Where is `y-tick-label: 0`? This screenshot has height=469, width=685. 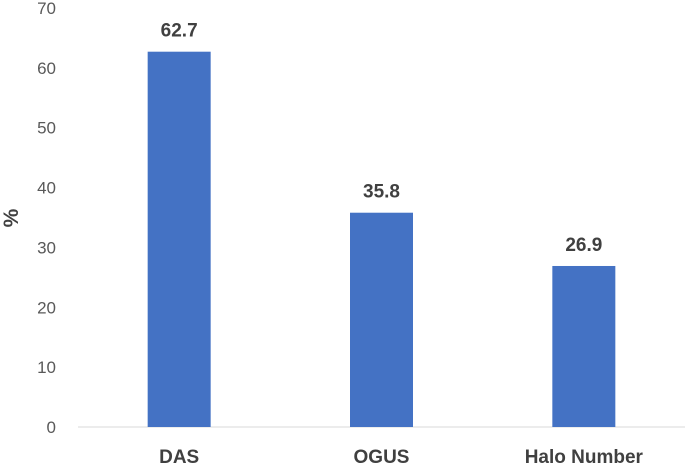
y-tick-label: 0 is located at coordinates (51, 427).